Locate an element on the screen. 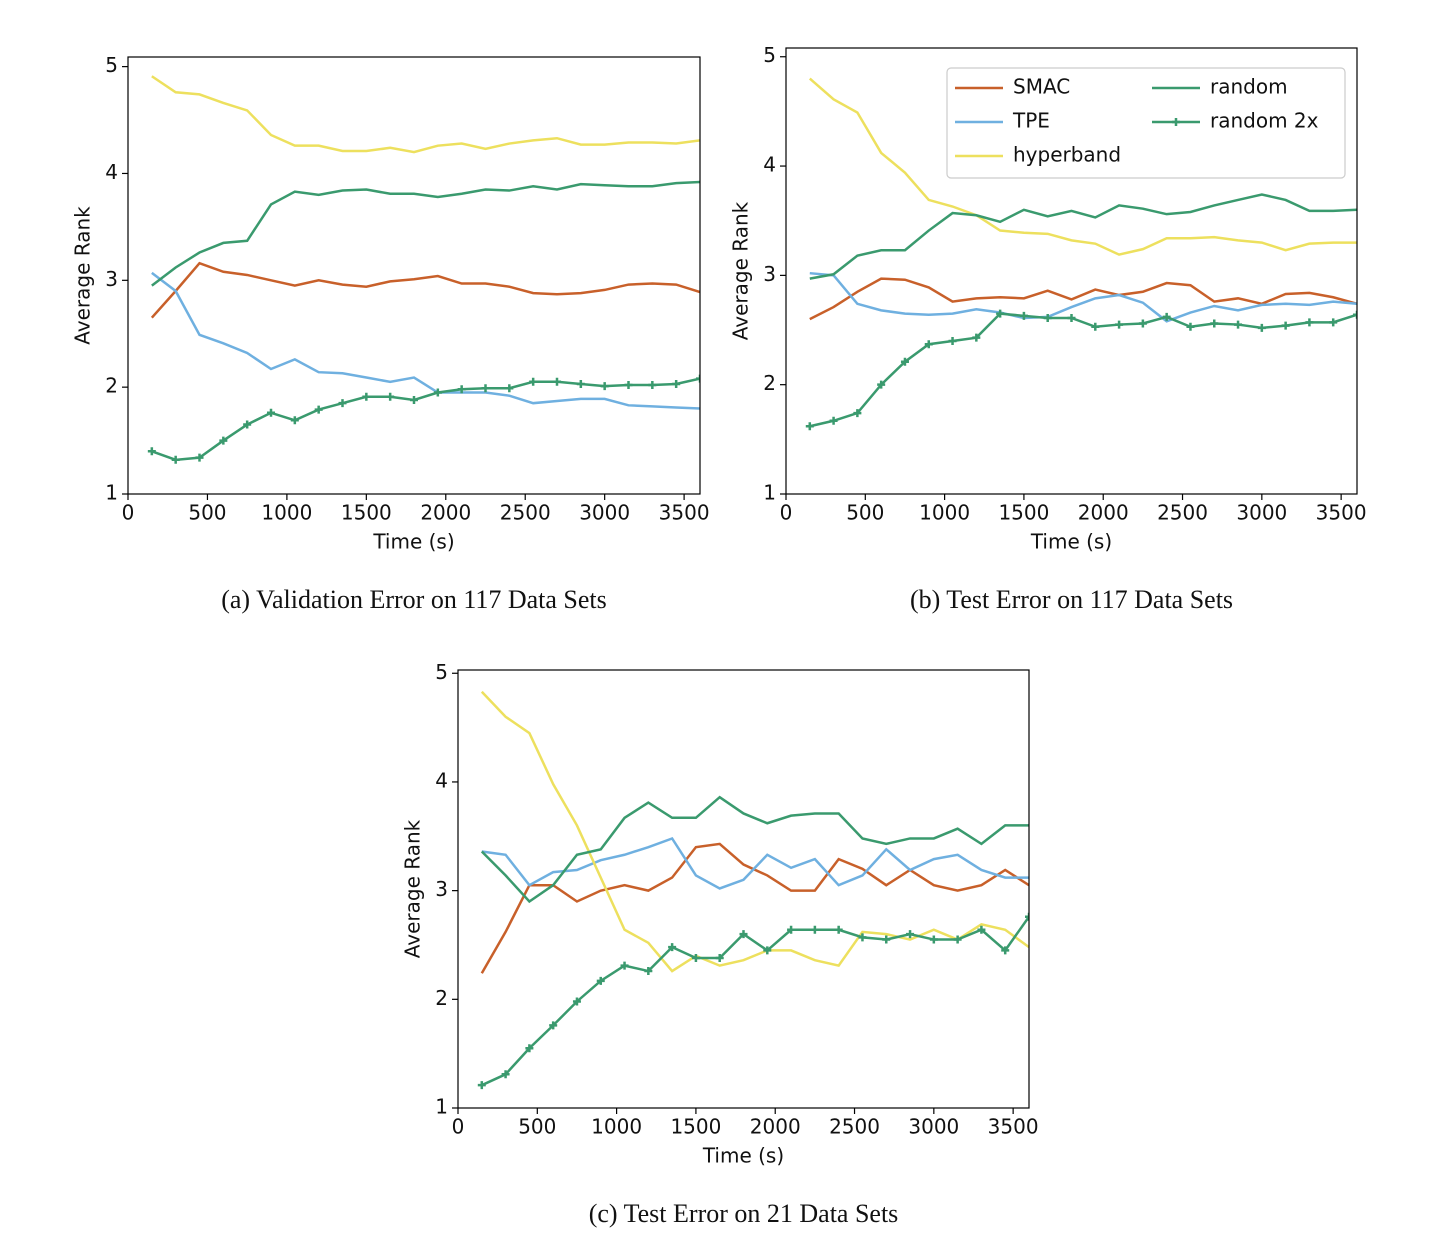  caption: (b) Test Error on 117 Data Sets is located at coordinates (1071, 599).